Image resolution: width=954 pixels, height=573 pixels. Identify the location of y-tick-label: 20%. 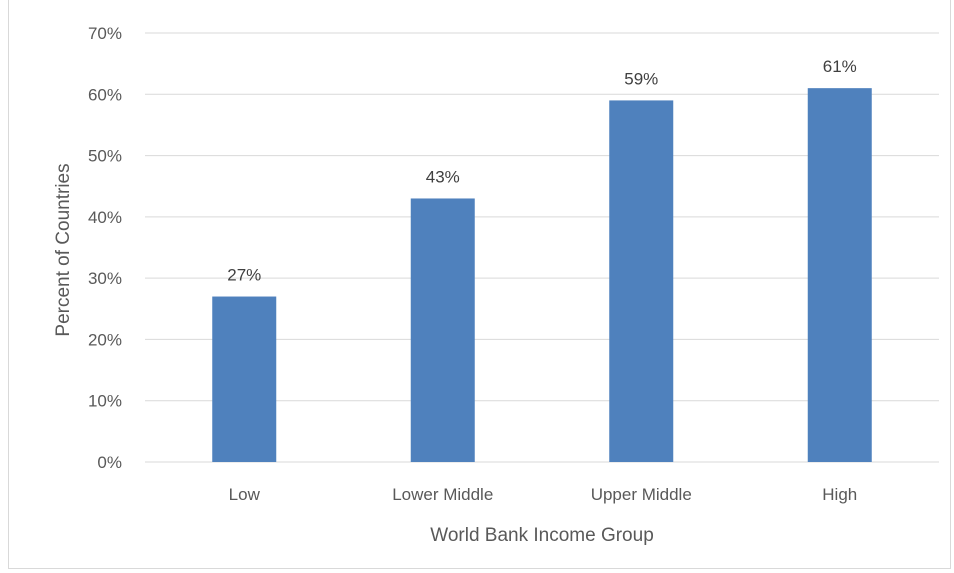
(105, 339).